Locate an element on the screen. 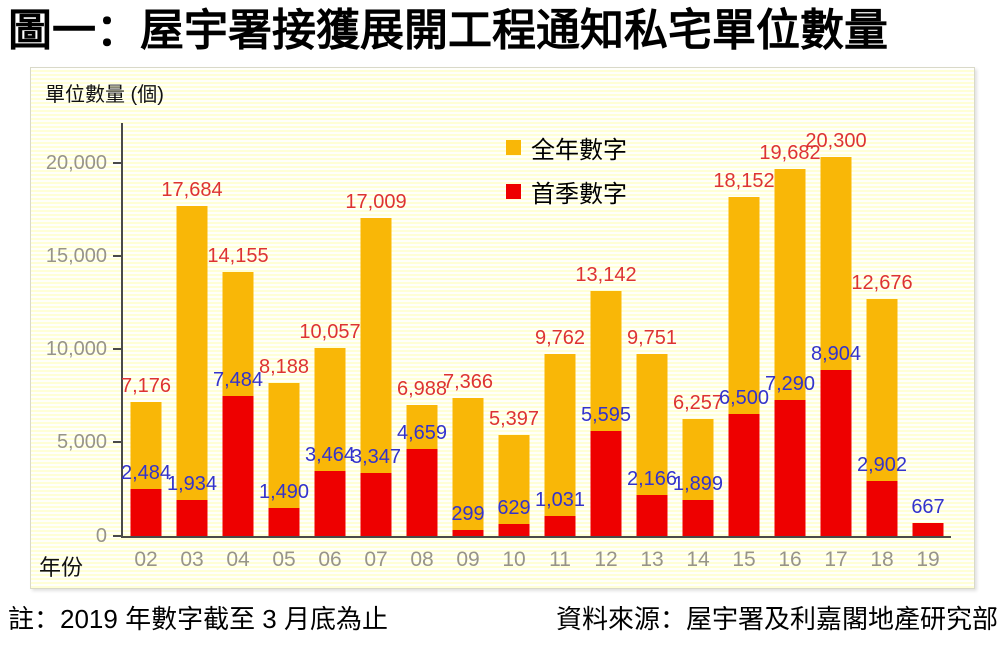 The height and width of the screenshot is (647, 1006). x-tick-label: 10 is located at coordinates (514, 559).